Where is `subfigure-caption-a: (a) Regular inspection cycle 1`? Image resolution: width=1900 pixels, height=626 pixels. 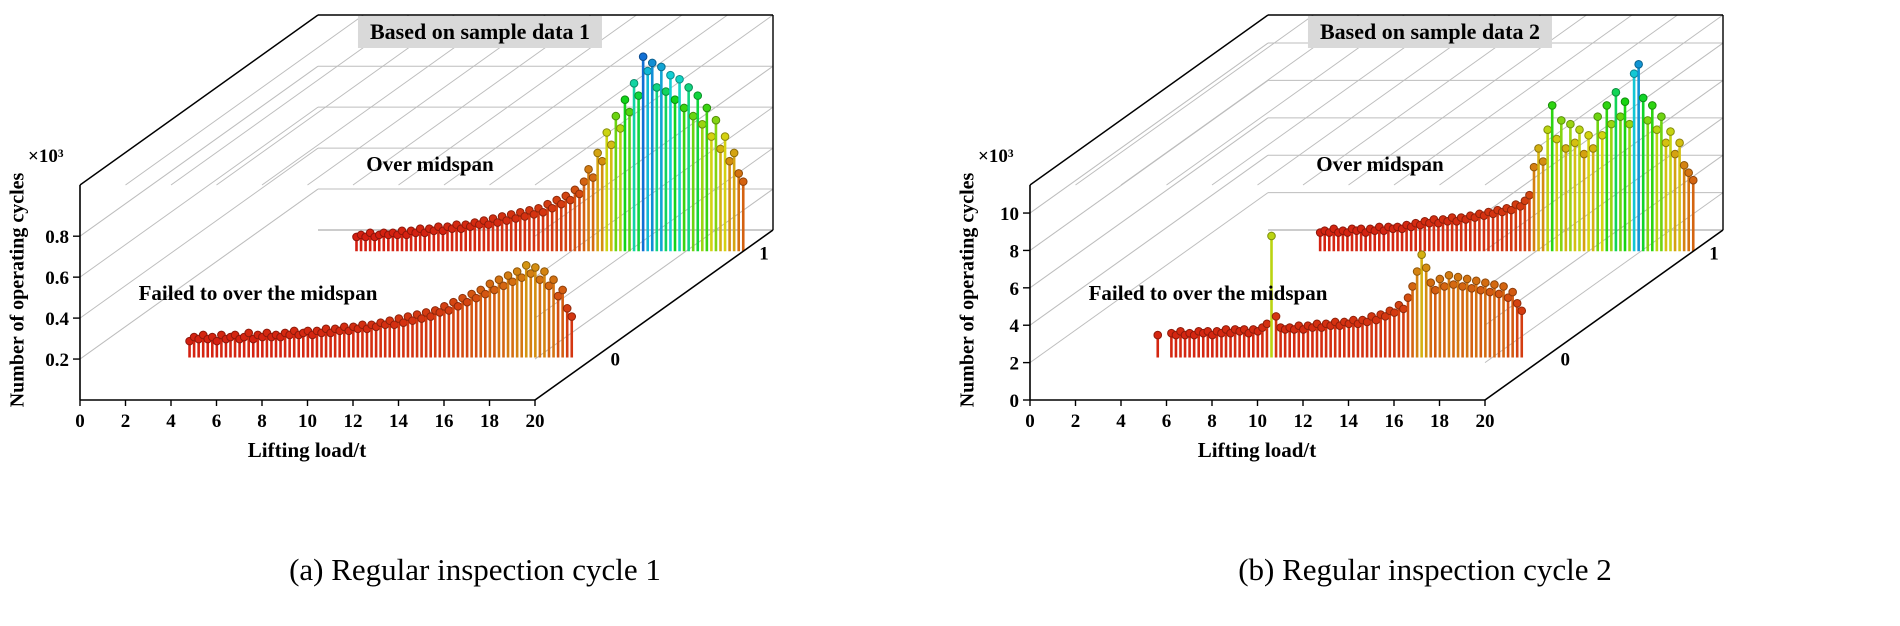 subfigure-caption-a: (a) Regular inspection cycle 1 is located at coordinates (475, 569).